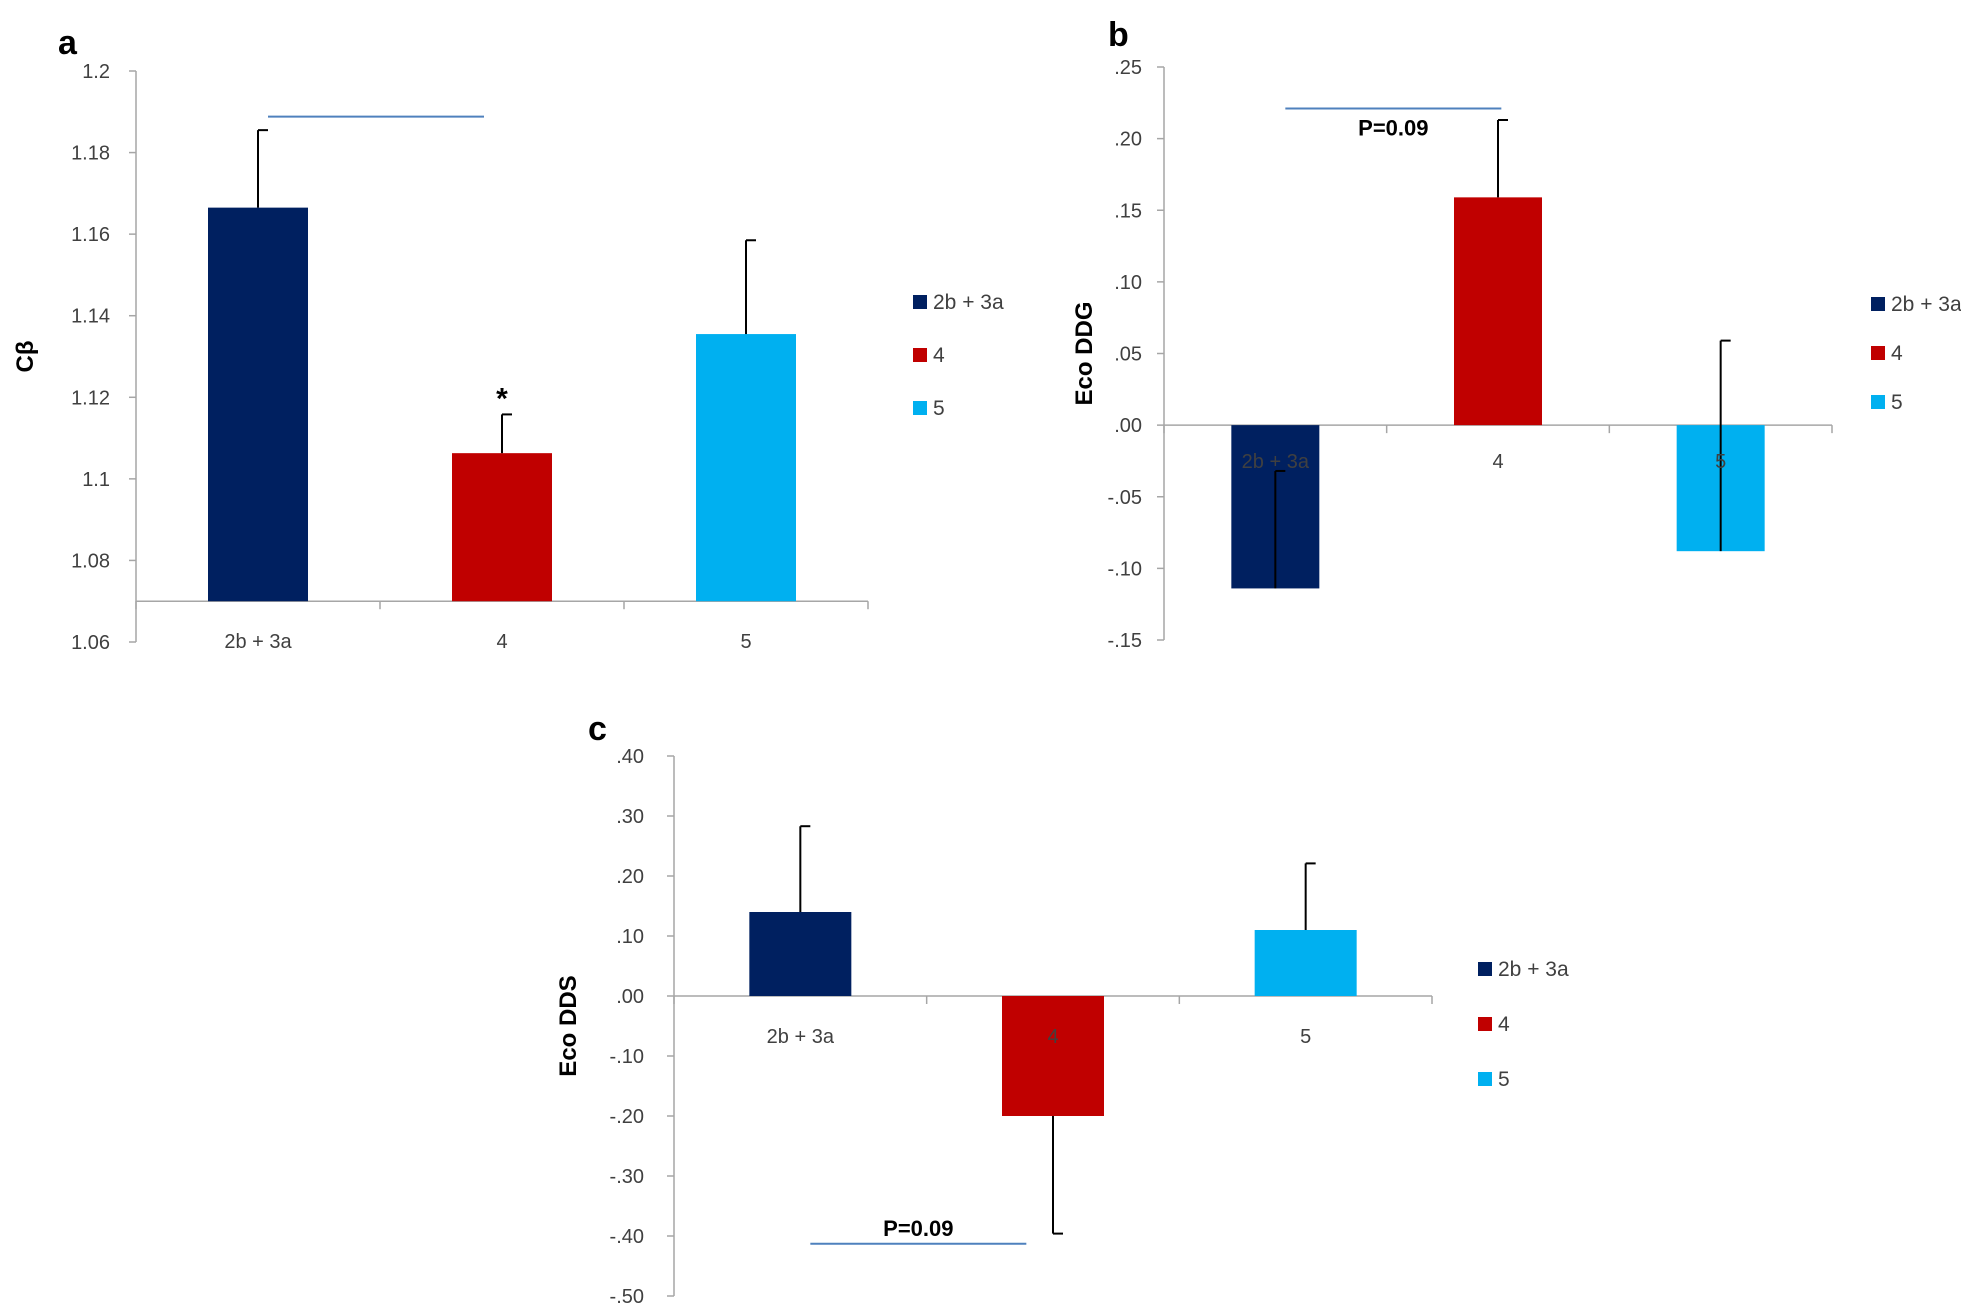 The height and width of the screenshot is (1303, 1961). Describe the element at coordinates (627, 1237) in the screenshot. I see `y-tick-label: -.40` at that location.